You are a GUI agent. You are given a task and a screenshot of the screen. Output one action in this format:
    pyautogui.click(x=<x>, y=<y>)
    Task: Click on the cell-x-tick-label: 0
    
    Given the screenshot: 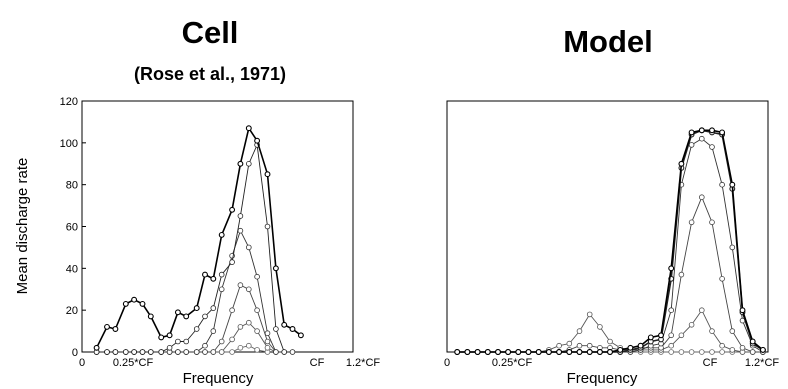 What is the action you would take?
    pyautogui.click(x=82, y=363)
    